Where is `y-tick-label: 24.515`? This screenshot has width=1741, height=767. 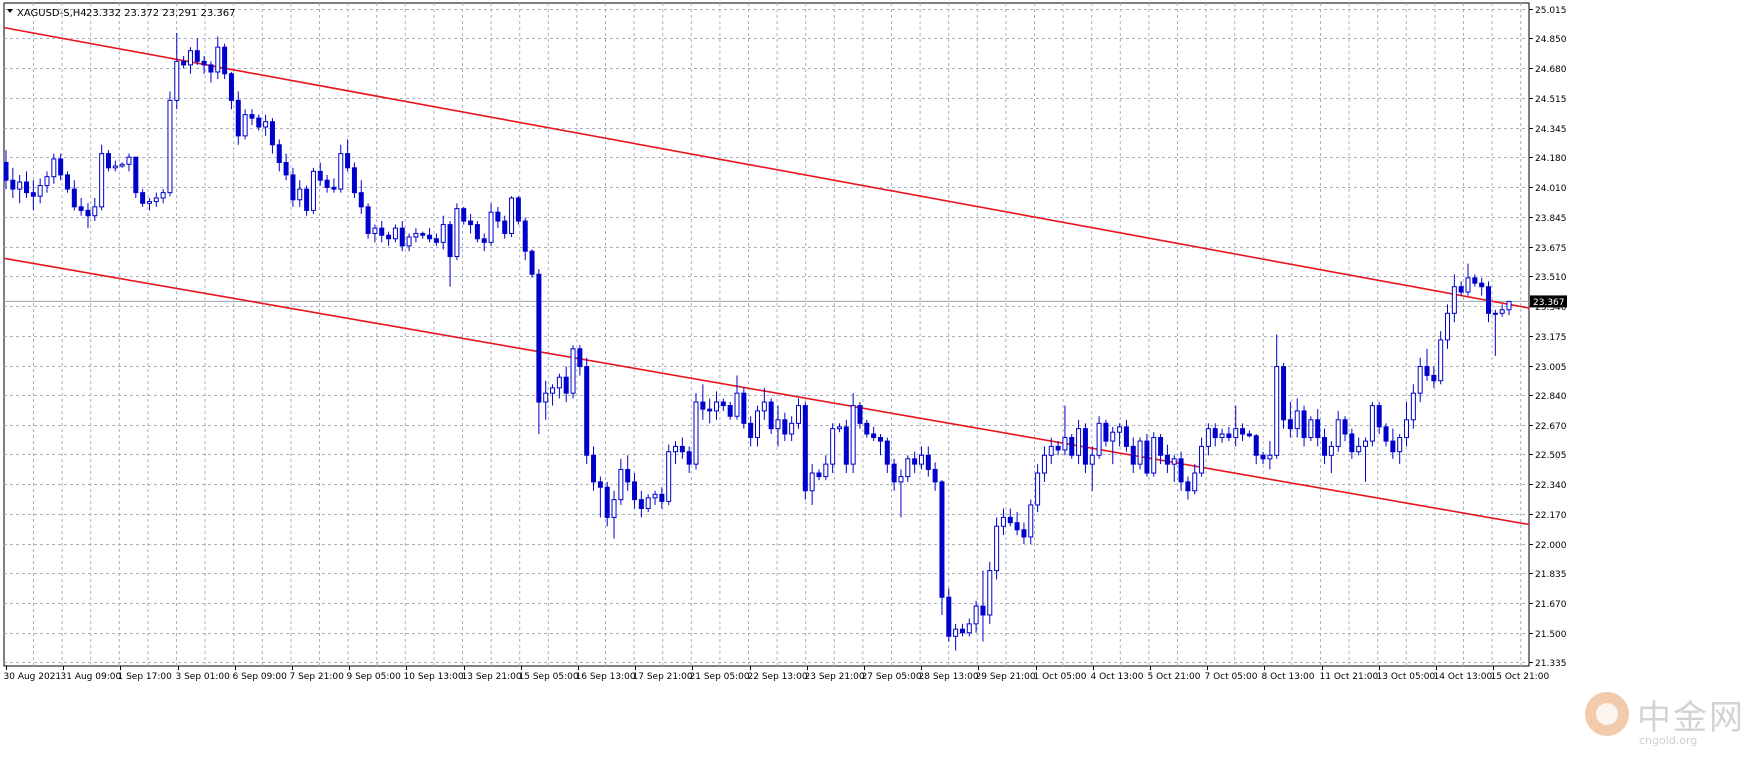 y-tick-label: 24.515 is located at coordinates (1551, 100).